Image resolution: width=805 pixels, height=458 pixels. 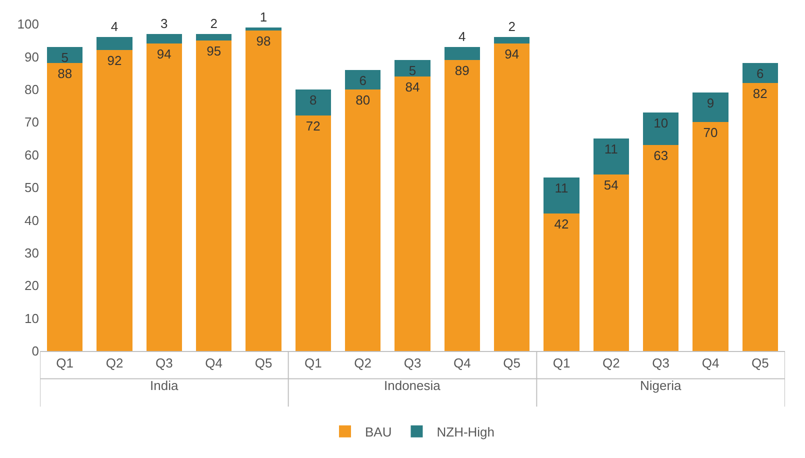 What do you see at coordinates (412, 86) in the screenshot?
I see `data-label: 84` at bounding box center [412, 86].